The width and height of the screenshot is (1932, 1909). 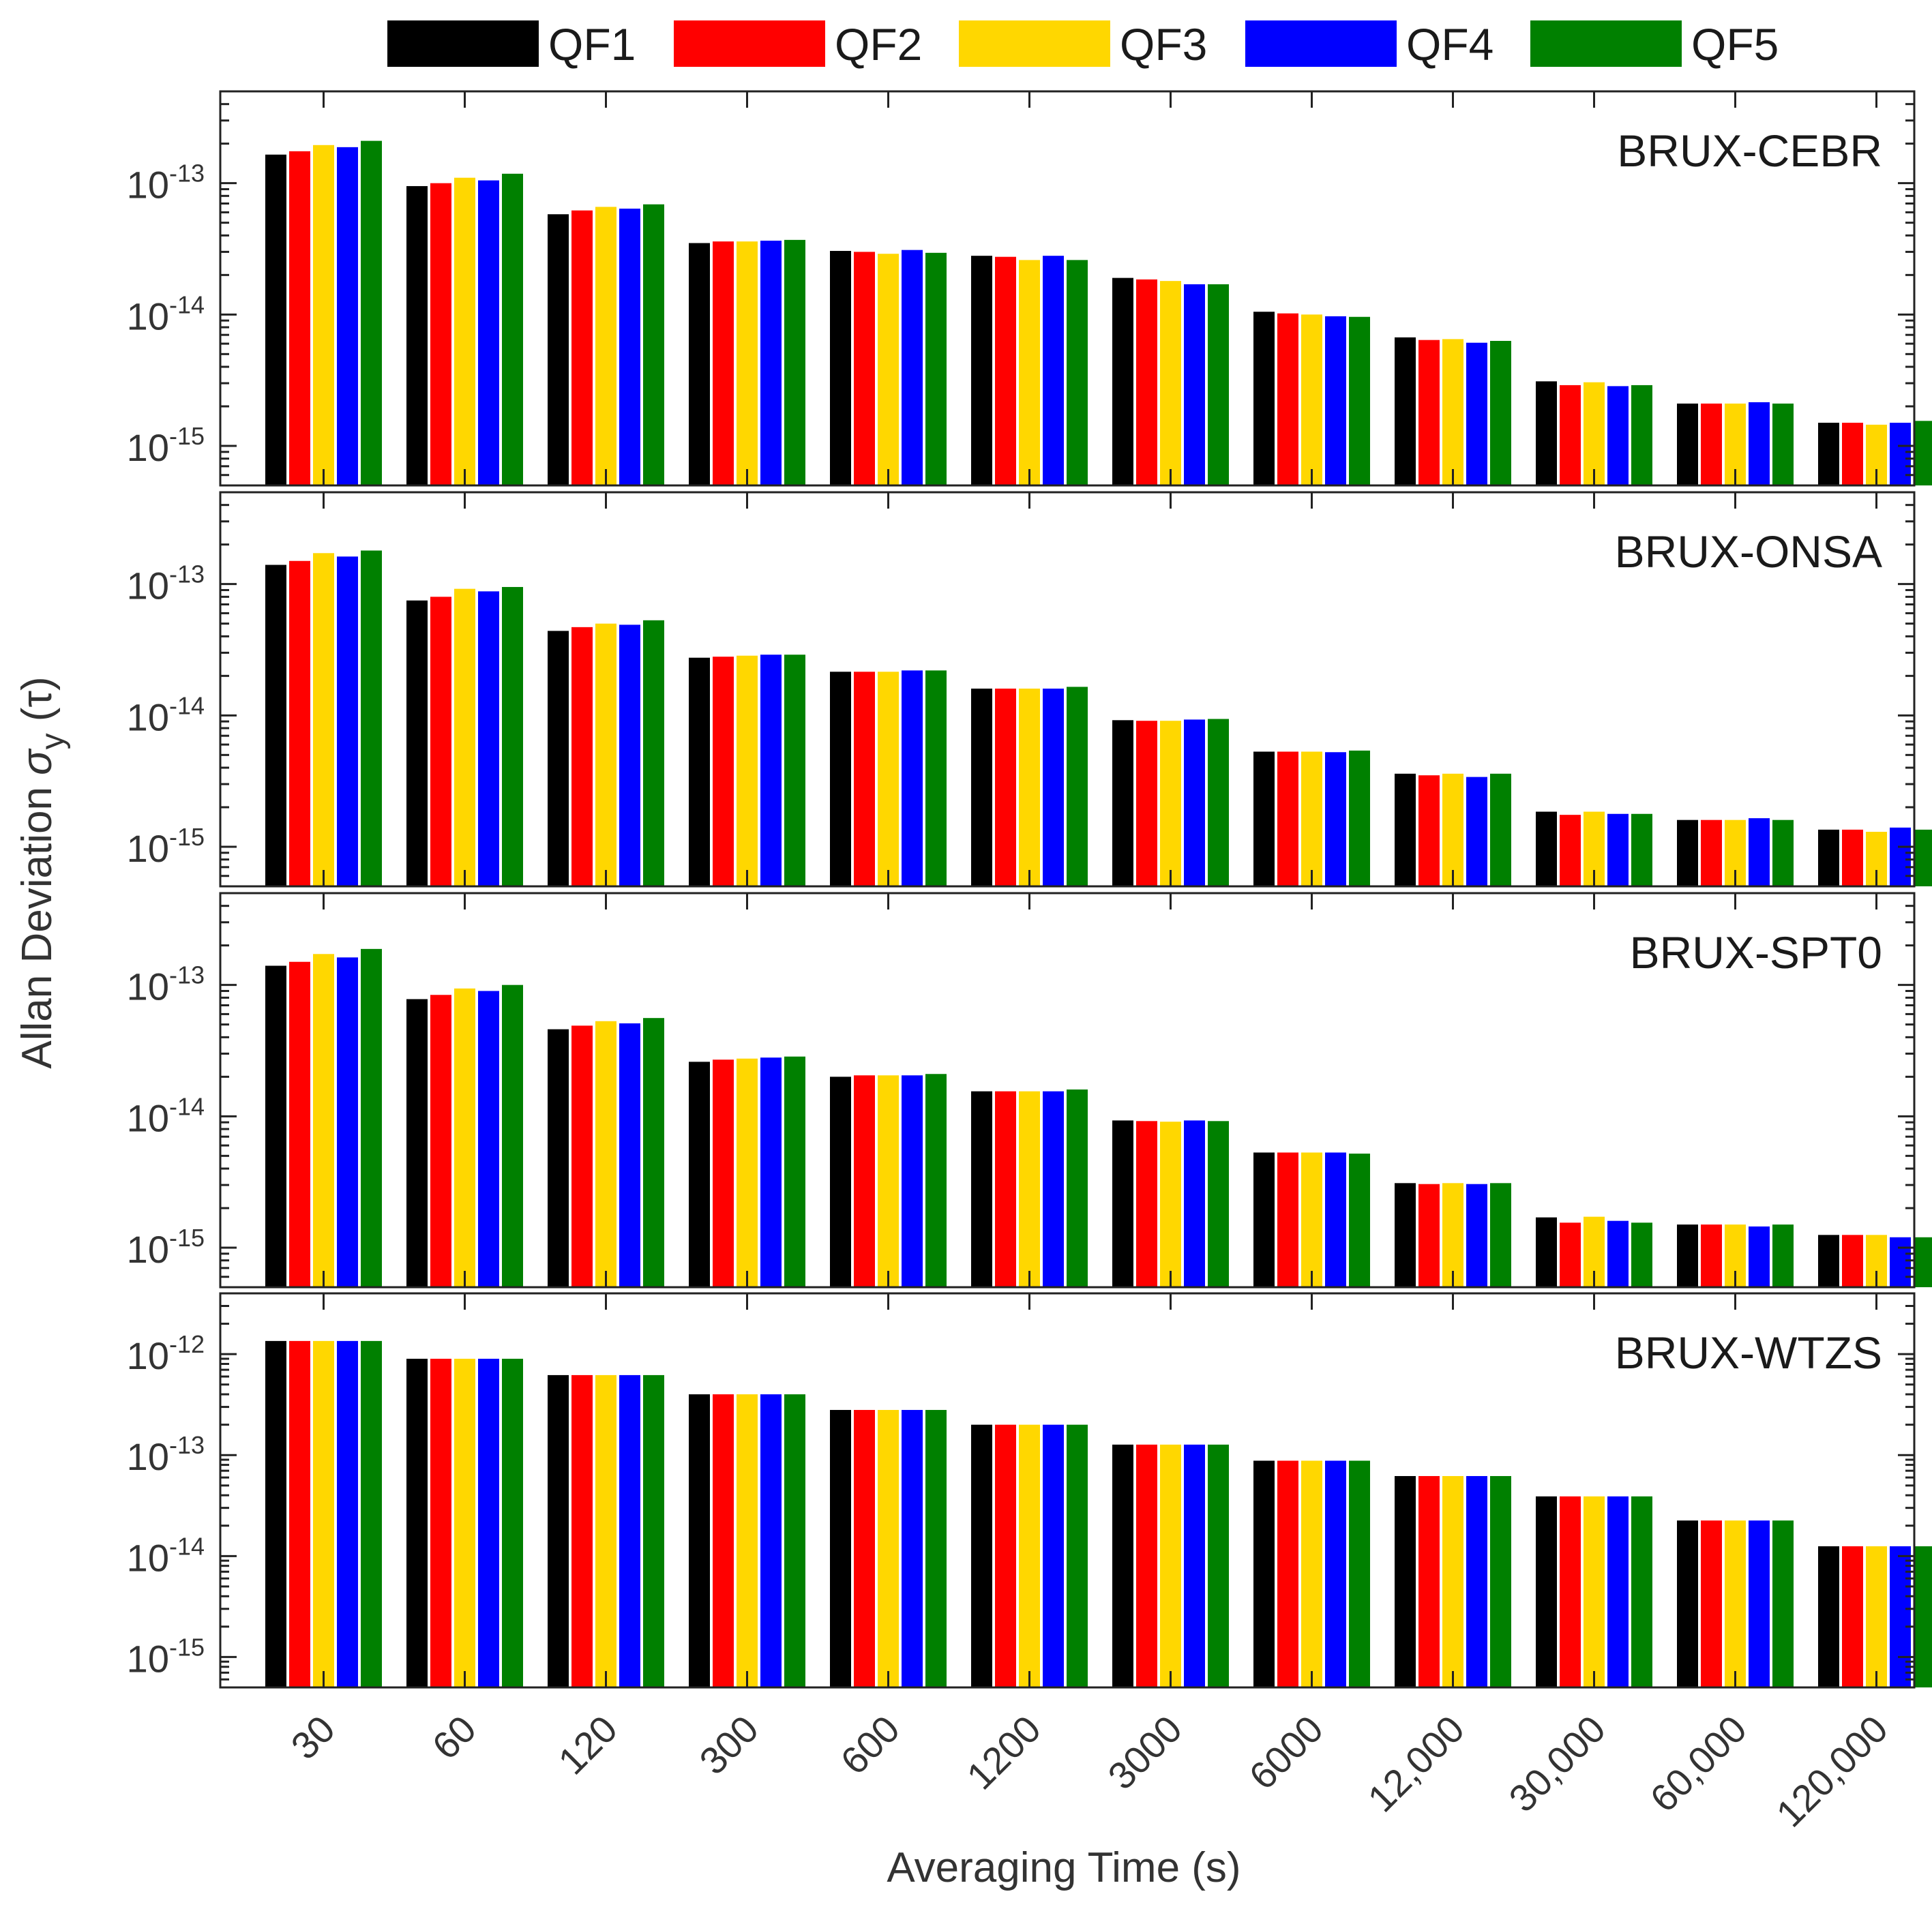 I want to click on bar-brux-cebr-3000-qf3, so click(x=1170, y=383).